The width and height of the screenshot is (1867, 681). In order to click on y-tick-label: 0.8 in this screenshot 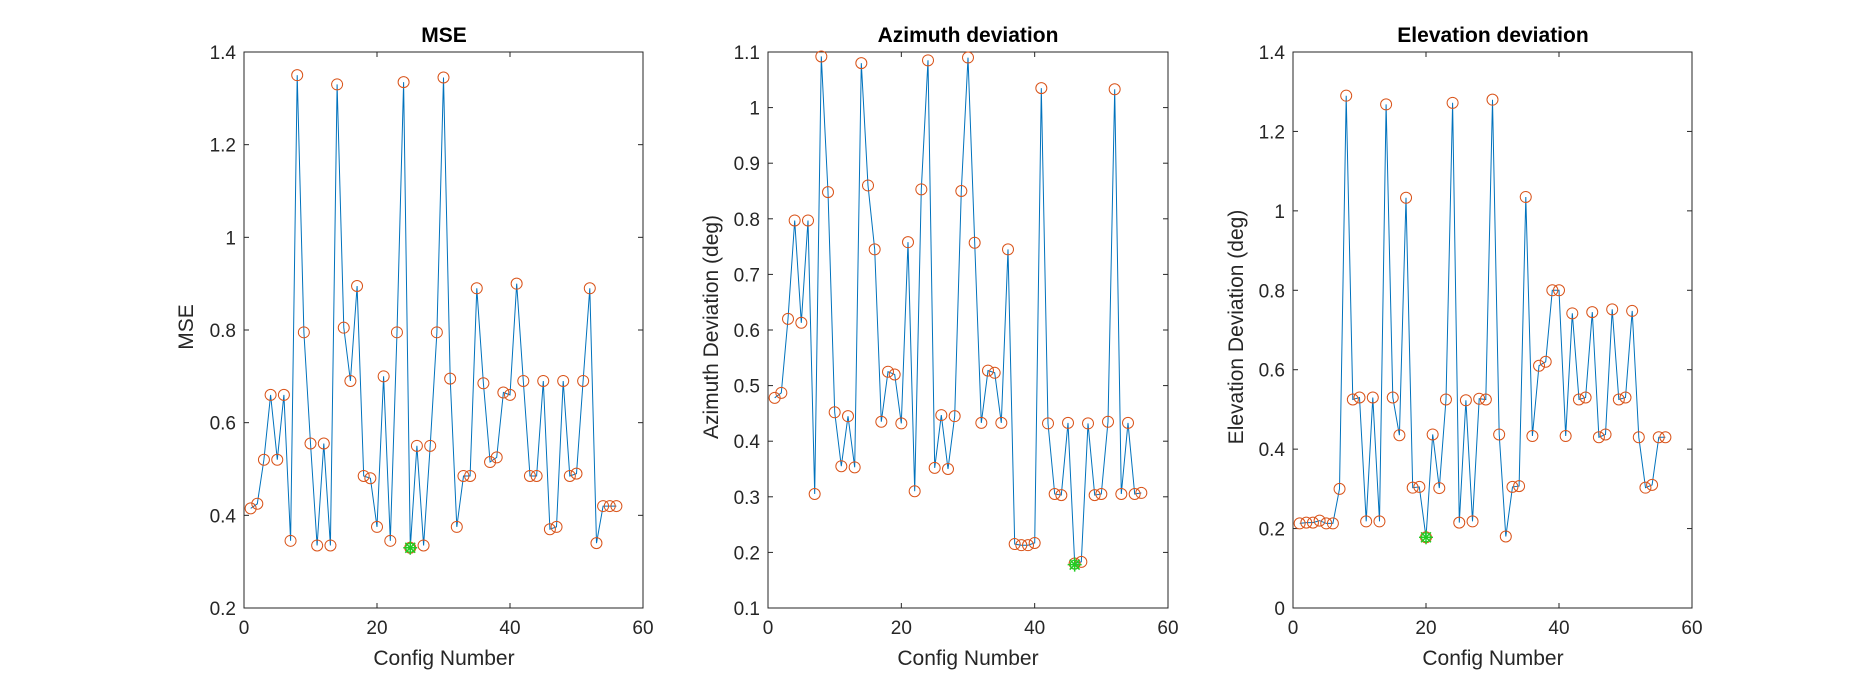, I will do `click(223, 331)`.